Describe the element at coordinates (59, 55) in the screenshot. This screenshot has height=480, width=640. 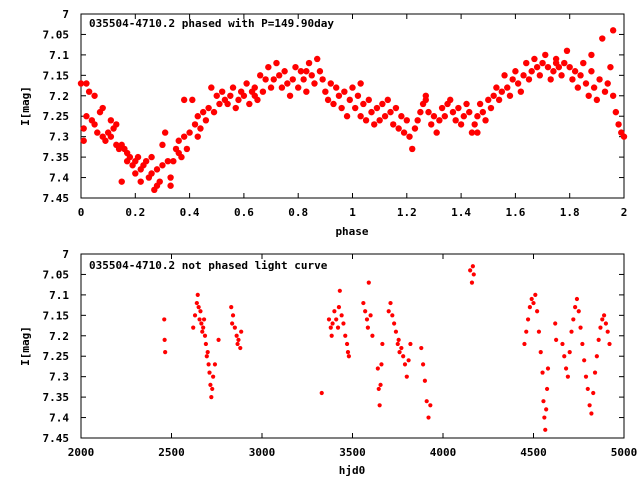
I see `y-tick-label: 7.1` at that location.